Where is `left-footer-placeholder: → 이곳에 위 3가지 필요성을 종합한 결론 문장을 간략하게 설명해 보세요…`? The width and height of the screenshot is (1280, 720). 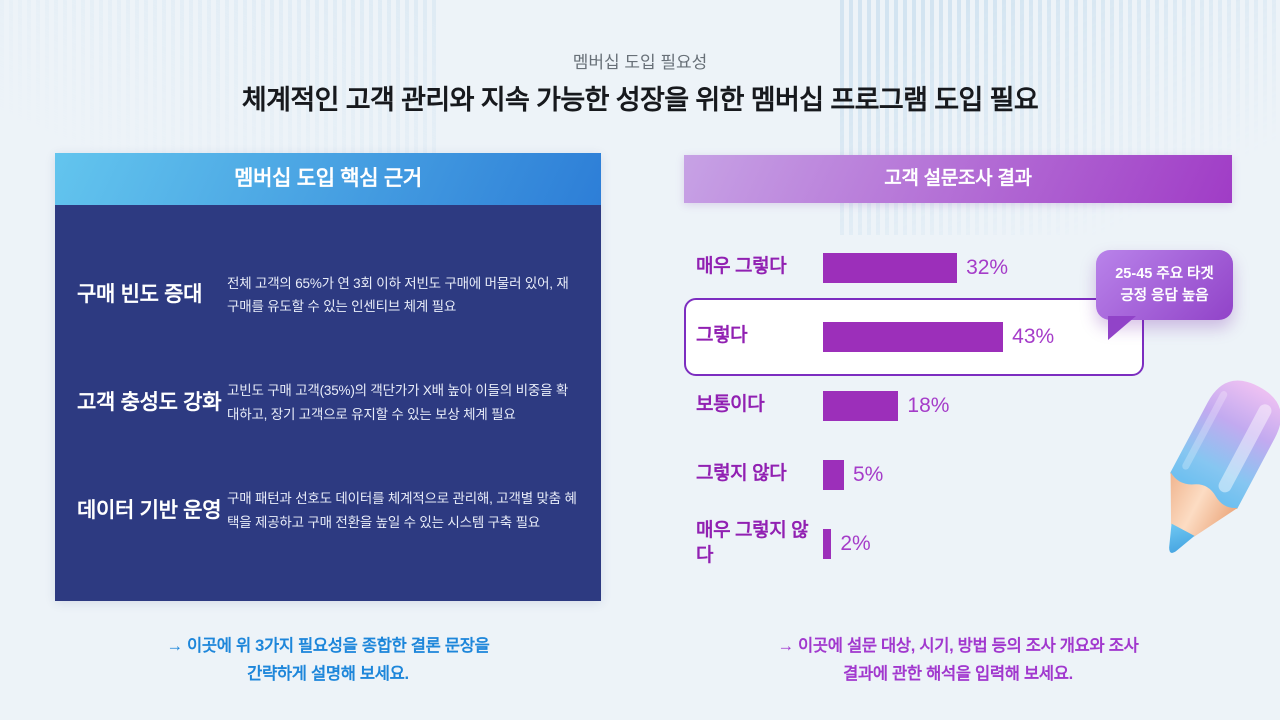 left-footer-placeholder: → 이곳에 위 3가지 필요성을 종합한 결론 문장을 간략하게 설명해 보세요… is located at coordinates (328, 660).